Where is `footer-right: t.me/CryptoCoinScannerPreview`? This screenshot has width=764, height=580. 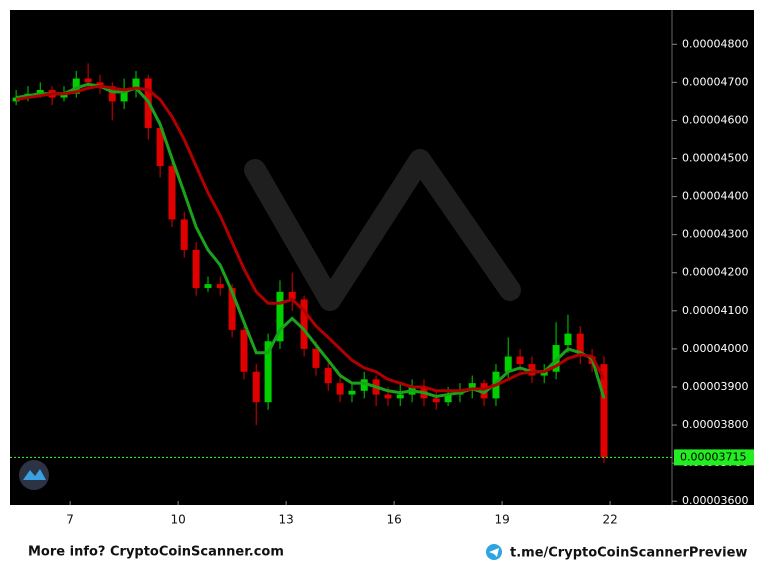 footer-right: t.me/CryptoCoinScannerPreview is located at coordinates (628, 553).